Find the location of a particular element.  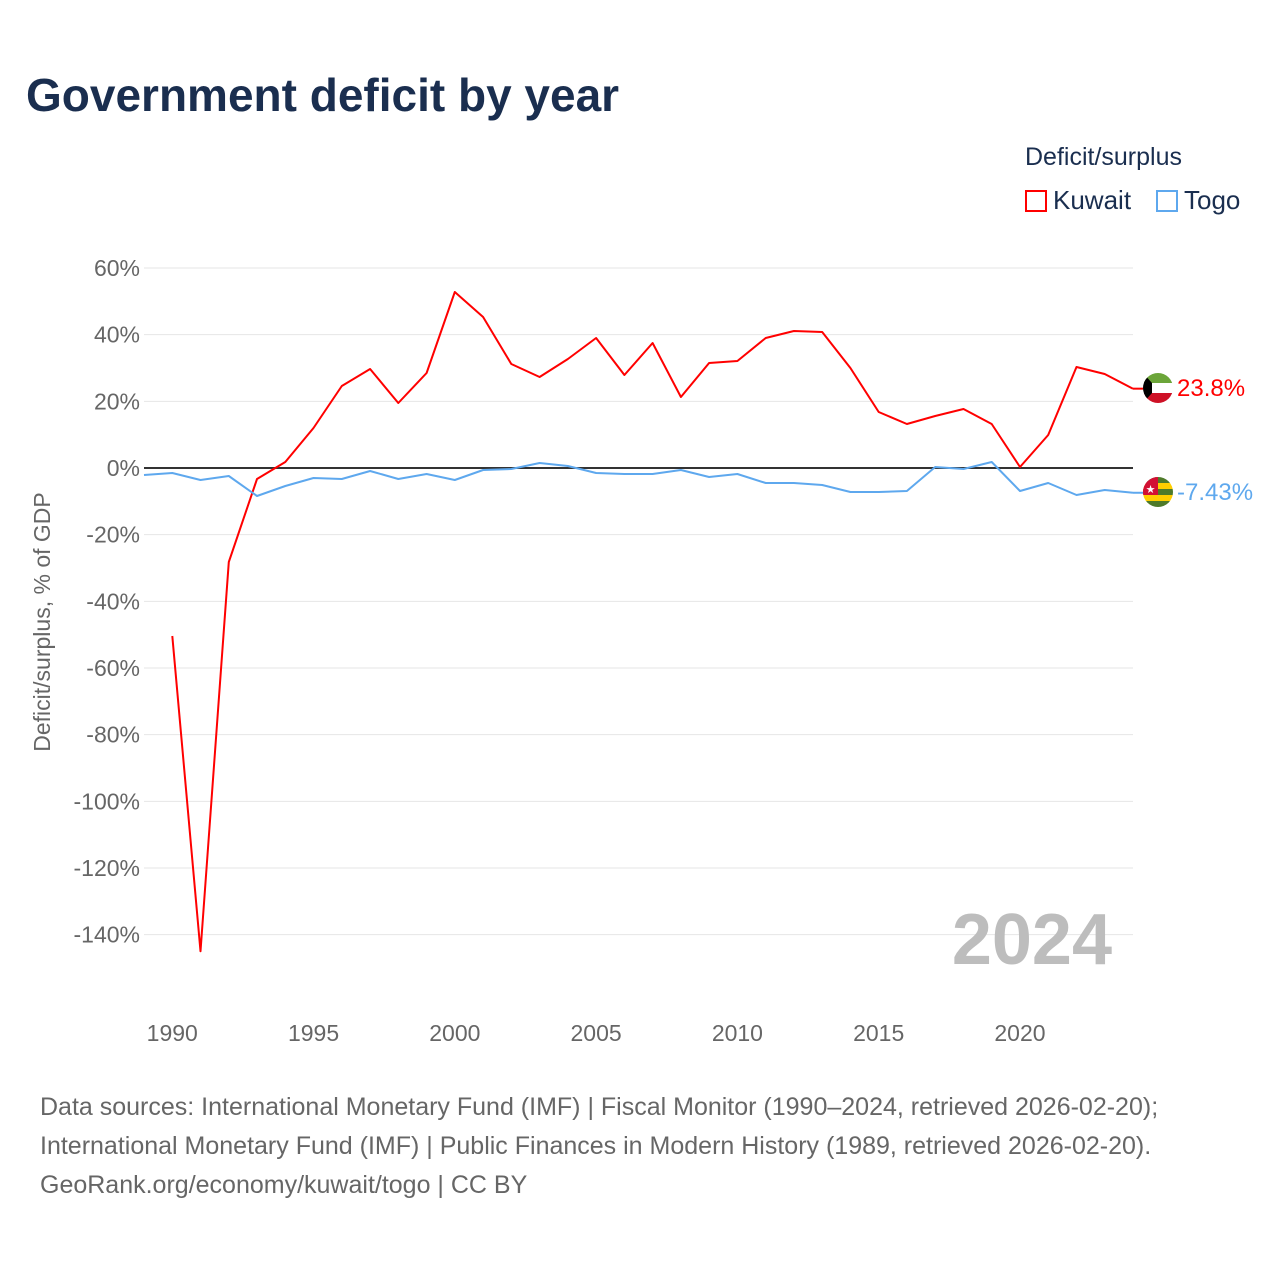

y-tick-label: -20% is located at coordinates (113, 535).